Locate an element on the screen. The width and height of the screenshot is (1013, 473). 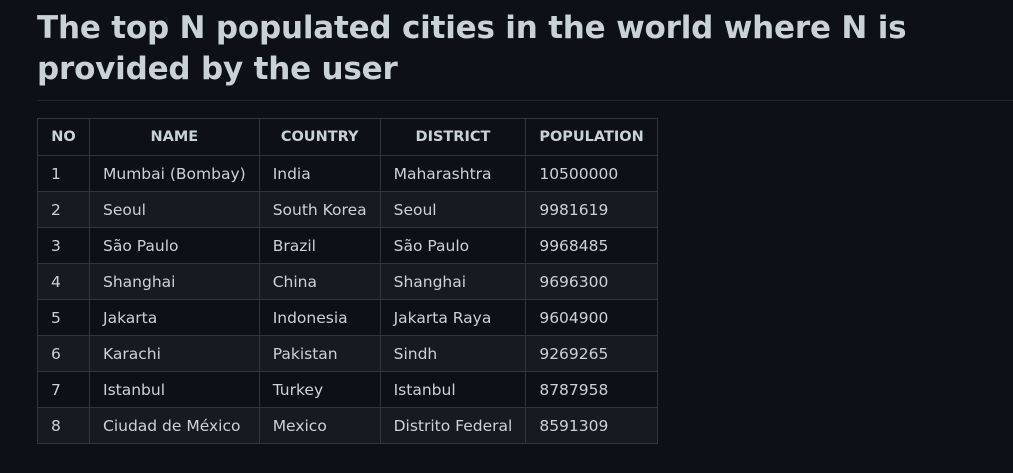
cell-district: Istanbul is located at coordinates (453, 389).